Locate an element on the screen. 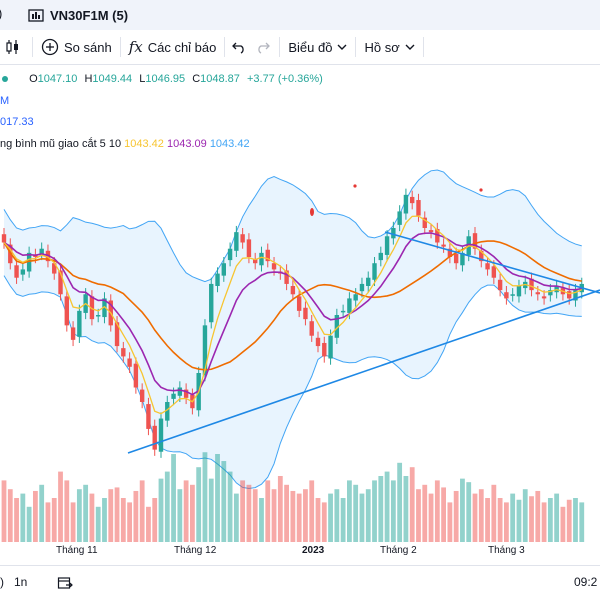 Image resolution: width=600 pixels, height=601 pixels. redo-button is located at coordinates (266, 47).